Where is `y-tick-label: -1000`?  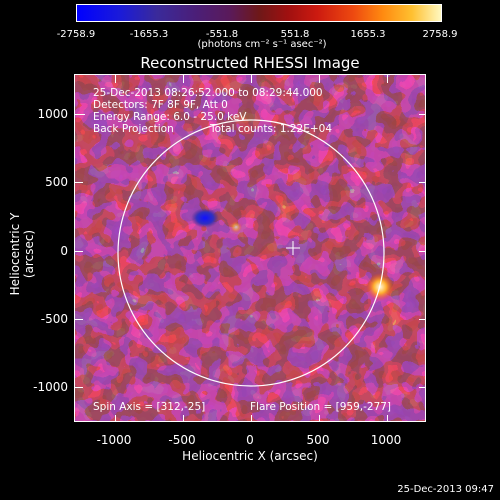
y-tick-label: -1000 is located at coordinates (50, 387).